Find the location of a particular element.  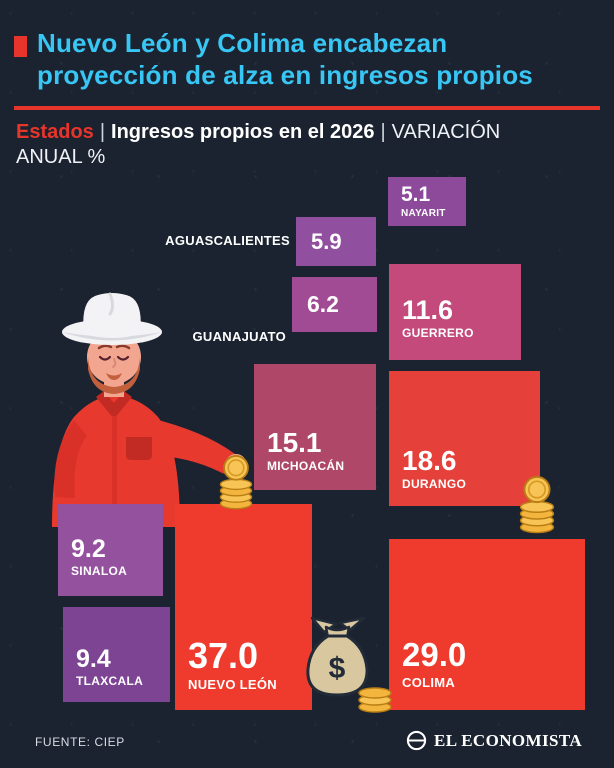

state-value-nayarit: 5.1 is located at coordinates (416, 194).